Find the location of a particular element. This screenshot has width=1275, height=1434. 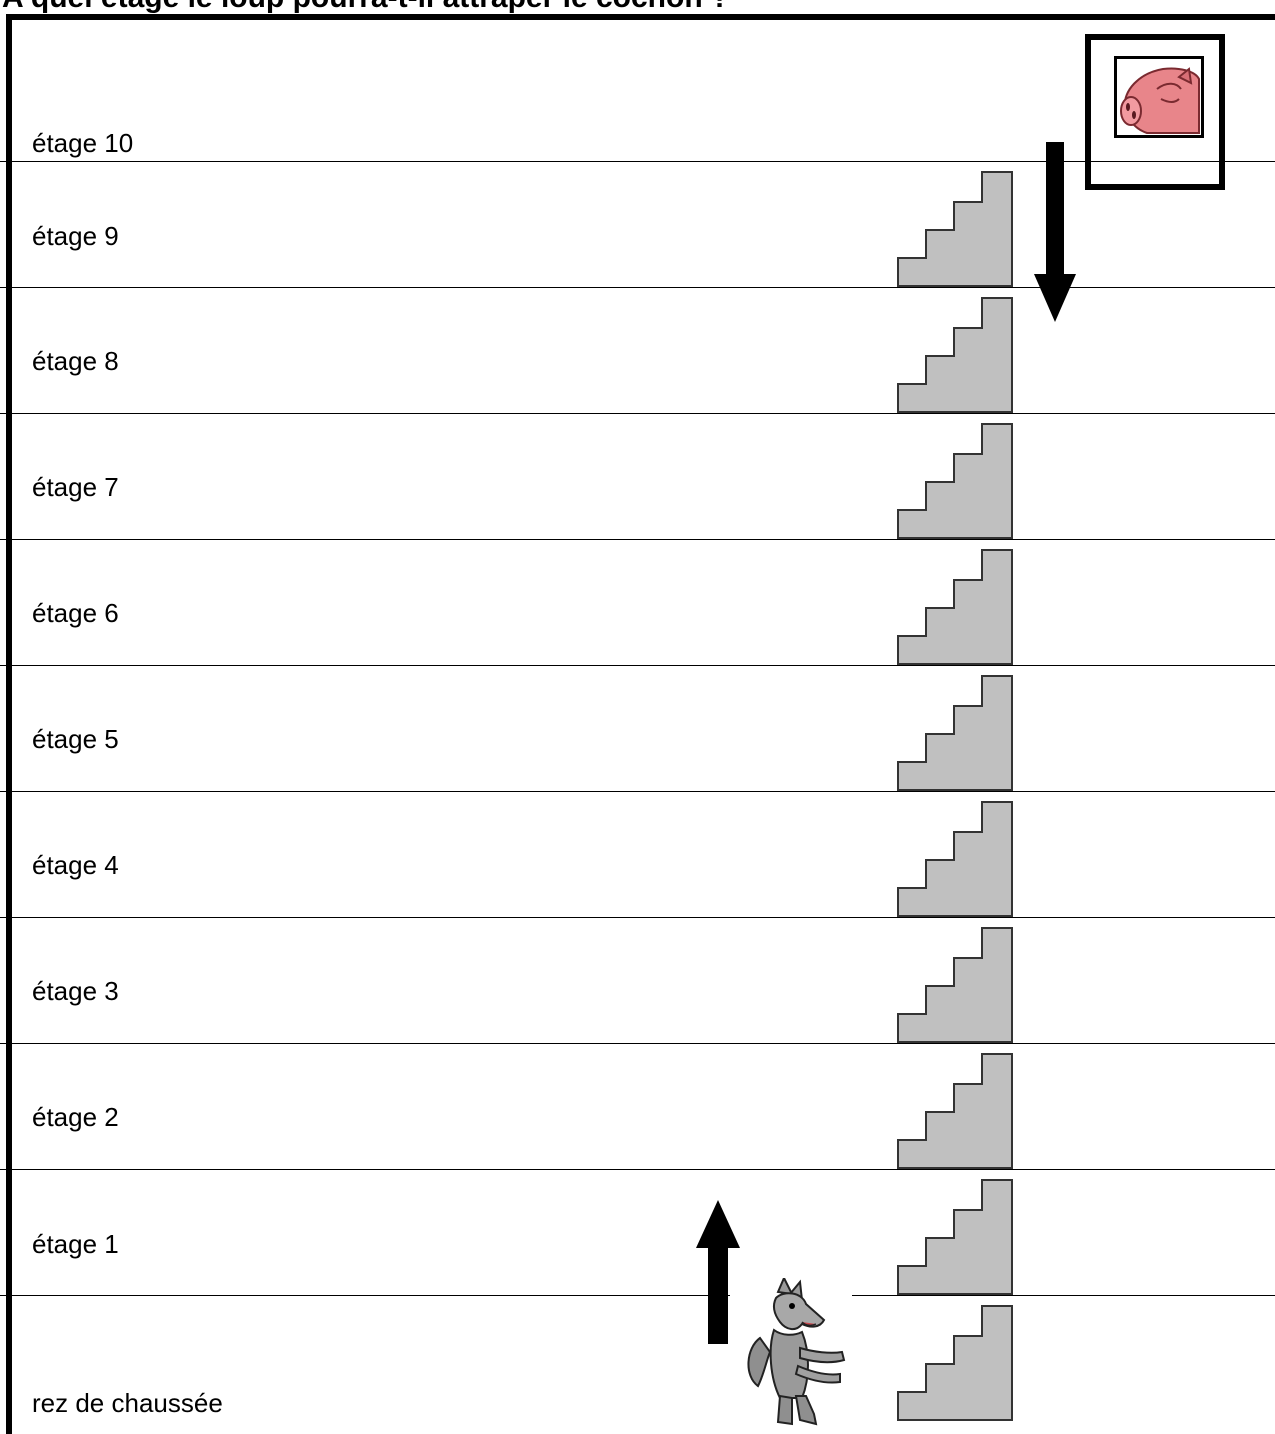

floor-label: rez de chaussée is located at coordinates (127, 1403).